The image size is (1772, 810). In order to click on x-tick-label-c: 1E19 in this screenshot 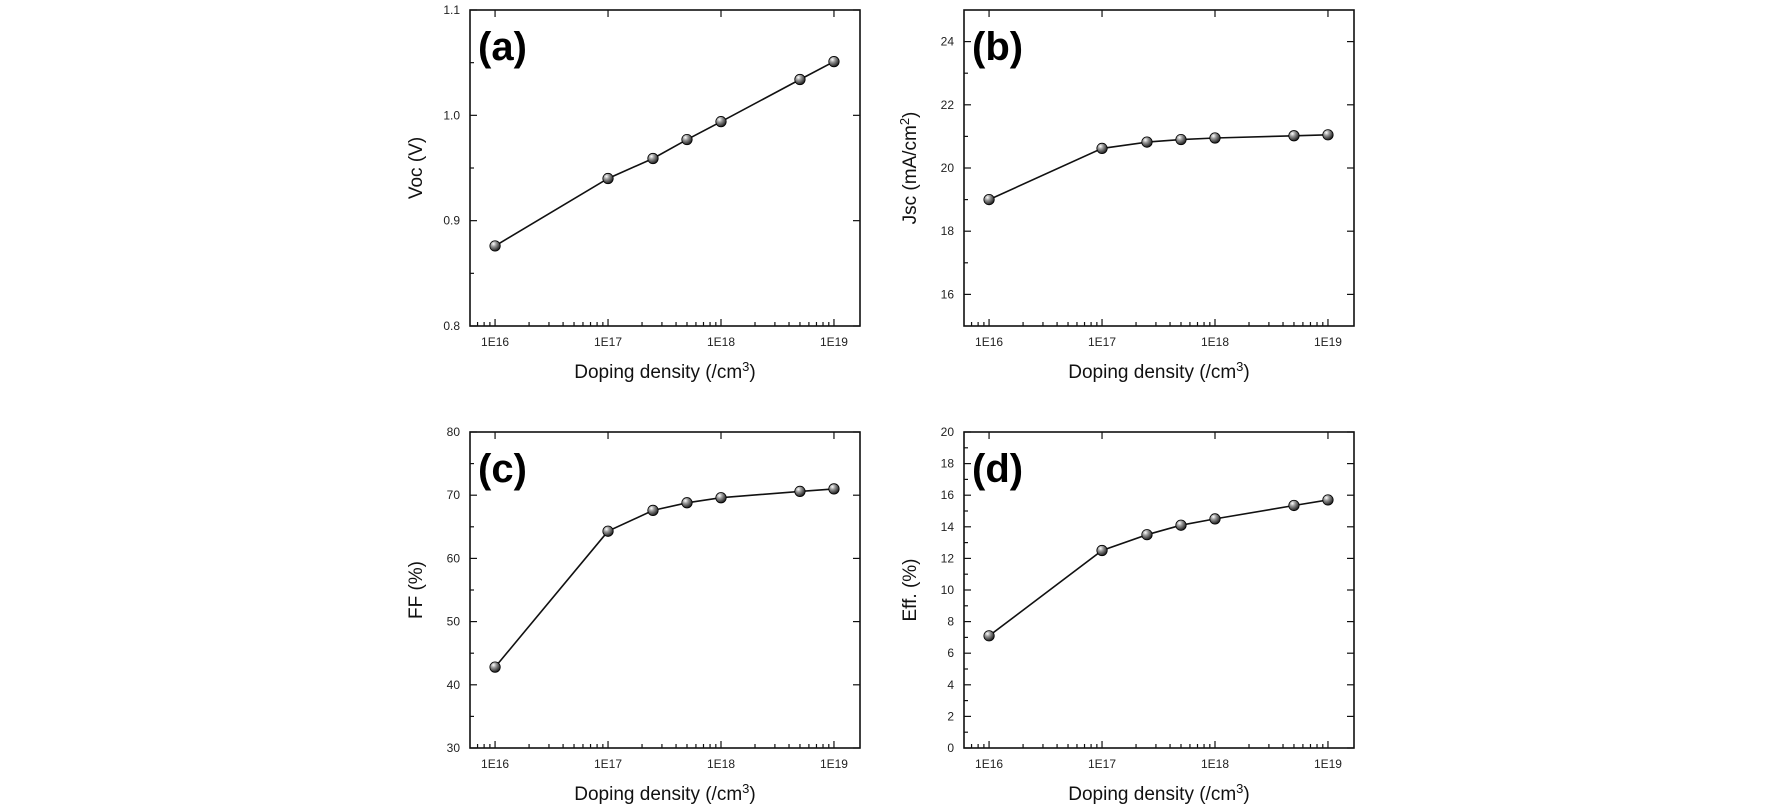, I will do `click(834, 764)`.